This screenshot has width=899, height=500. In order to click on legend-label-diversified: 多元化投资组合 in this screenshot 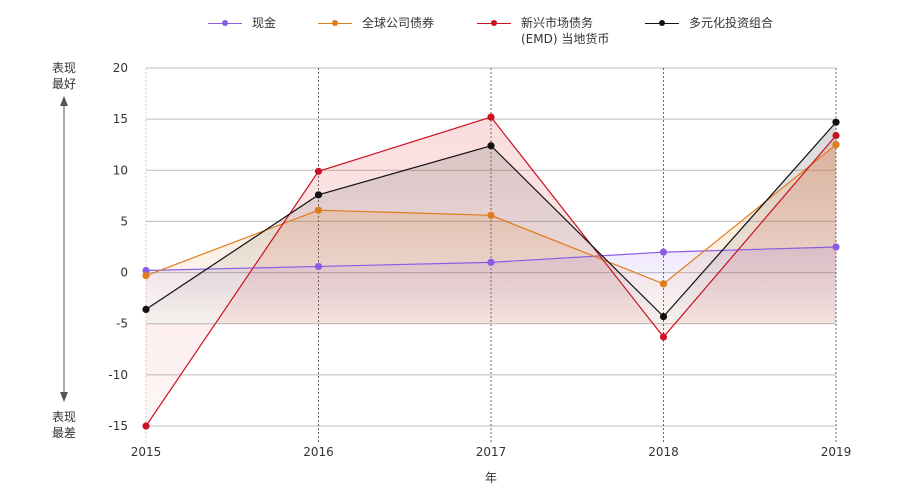, I will do `click(731, 23)`.